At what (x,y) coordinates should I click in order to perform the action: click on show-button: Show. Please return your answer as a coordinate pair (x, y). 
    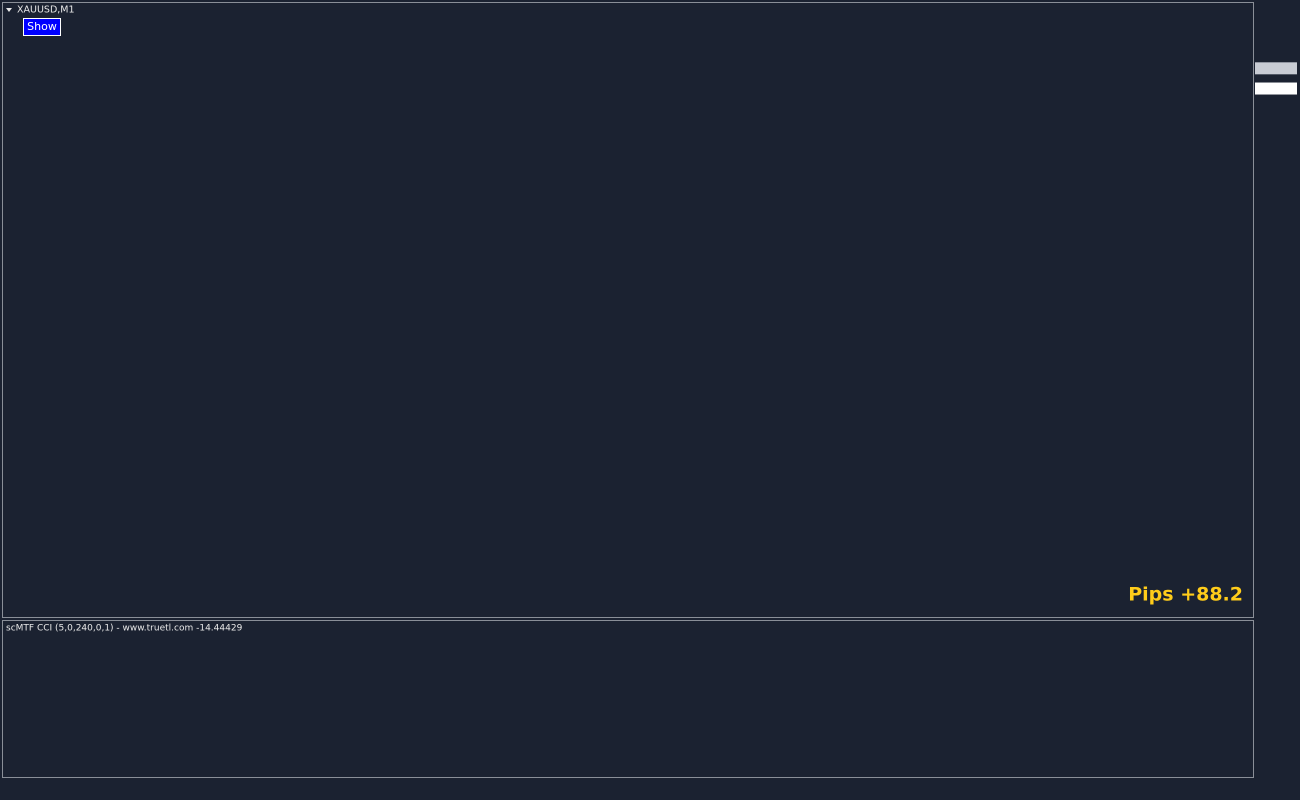
    Looking at the image, I should click on (42, 27).